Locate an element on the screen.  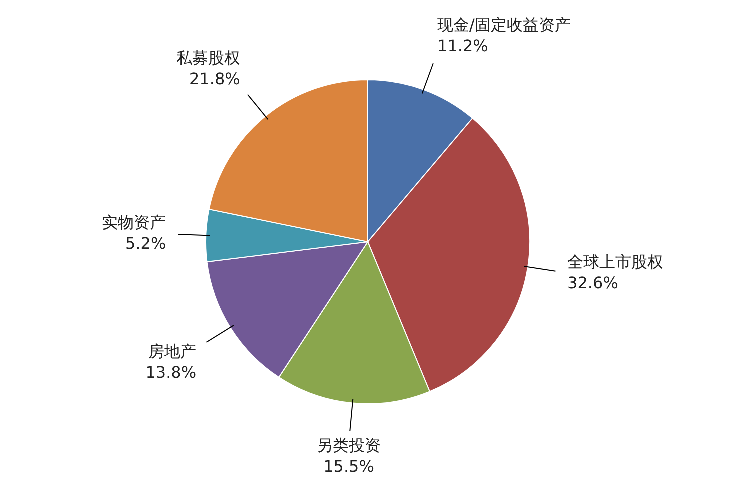
slice-label: 私募股权 is located at coordinates (208, 58).